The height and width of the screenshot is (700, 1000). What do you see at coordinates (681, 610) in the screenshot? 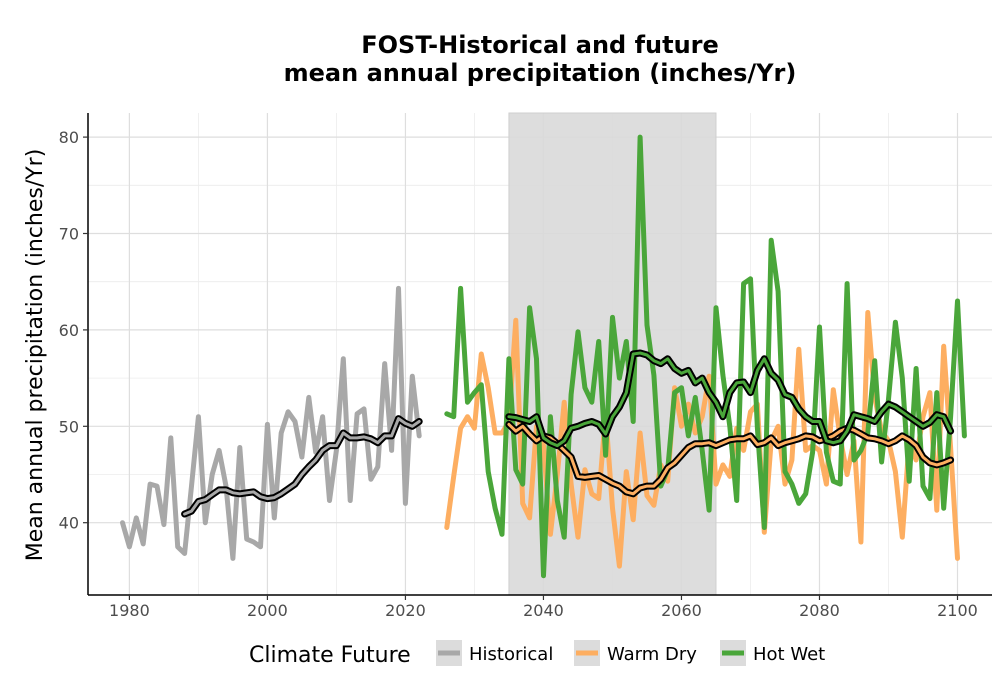
I see `x-tick-label-2060: 2060` at bounding box center [681, 610].